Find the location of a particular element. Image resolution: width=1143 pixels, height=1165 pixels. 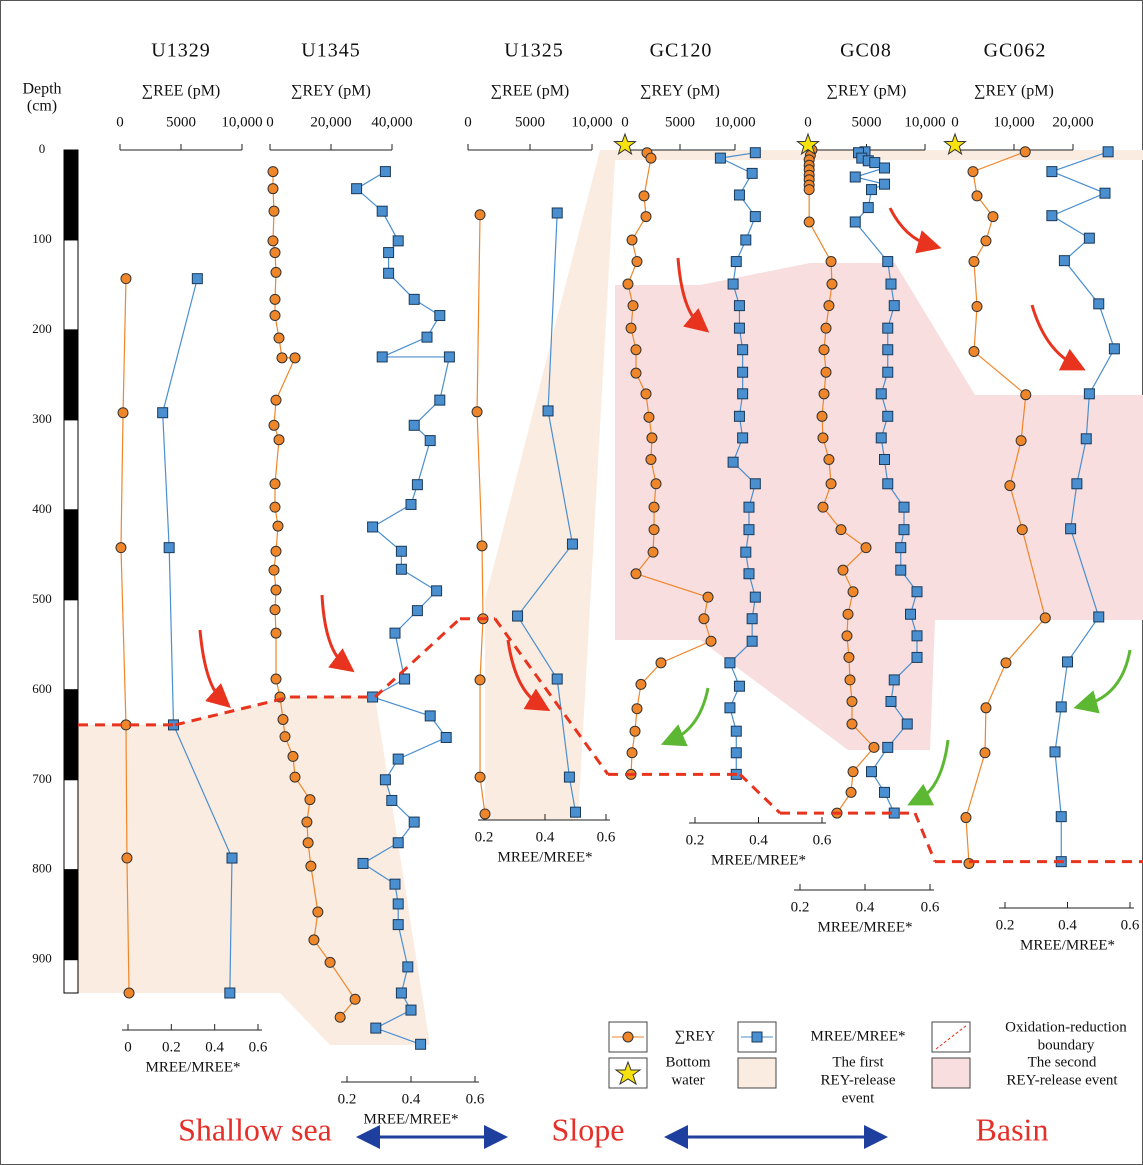

top-axis-title: ∑REY (pM) is located at coordinates (680, 91).